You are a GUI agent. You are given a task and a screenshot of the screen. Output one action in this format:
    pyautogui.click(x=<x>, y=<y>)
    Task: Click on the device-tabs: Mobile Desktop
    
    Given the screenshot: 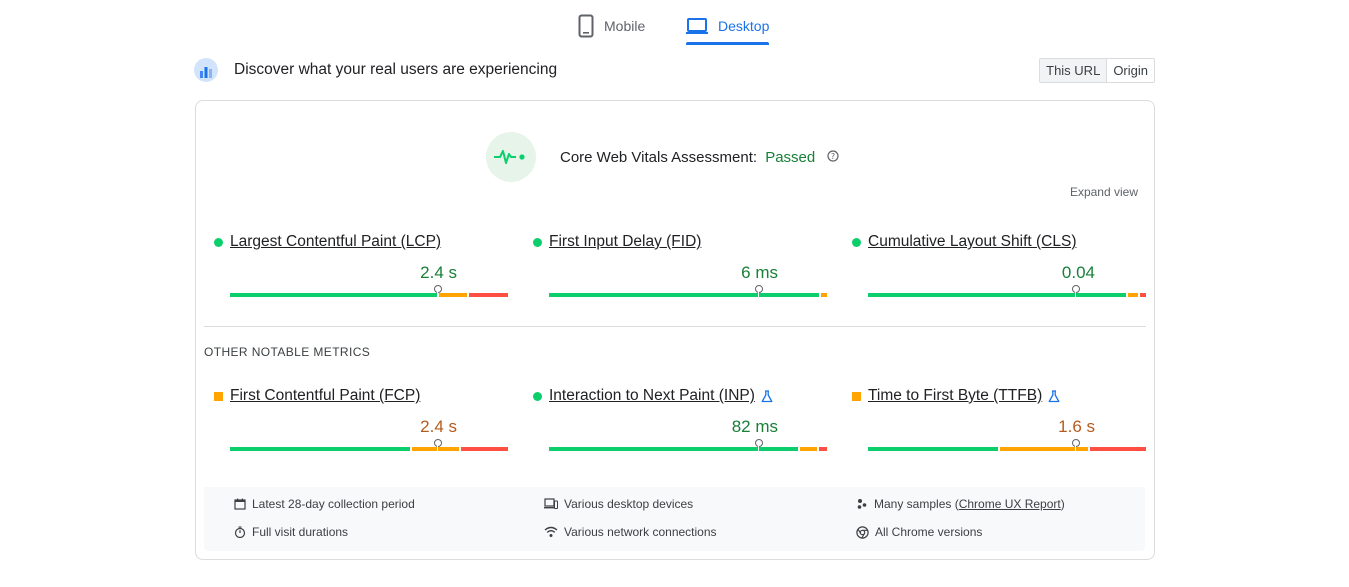 What is the action you would take?
    pyautogui.click(x=674, y=23)
    